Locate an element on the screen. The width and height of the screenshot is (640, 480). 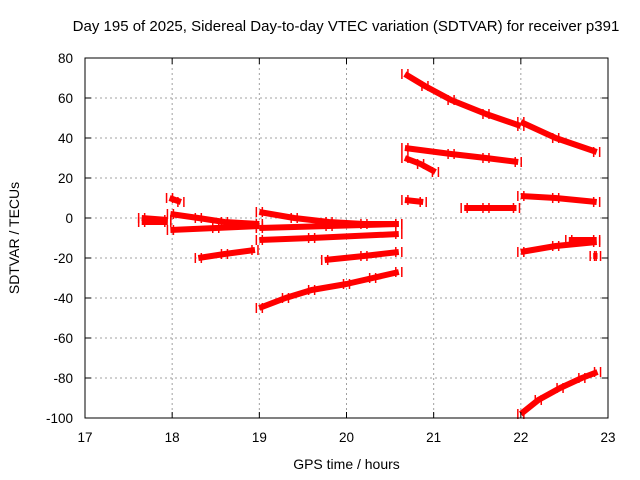
x-tick-label: 20 is located at coordinates (346, 437).